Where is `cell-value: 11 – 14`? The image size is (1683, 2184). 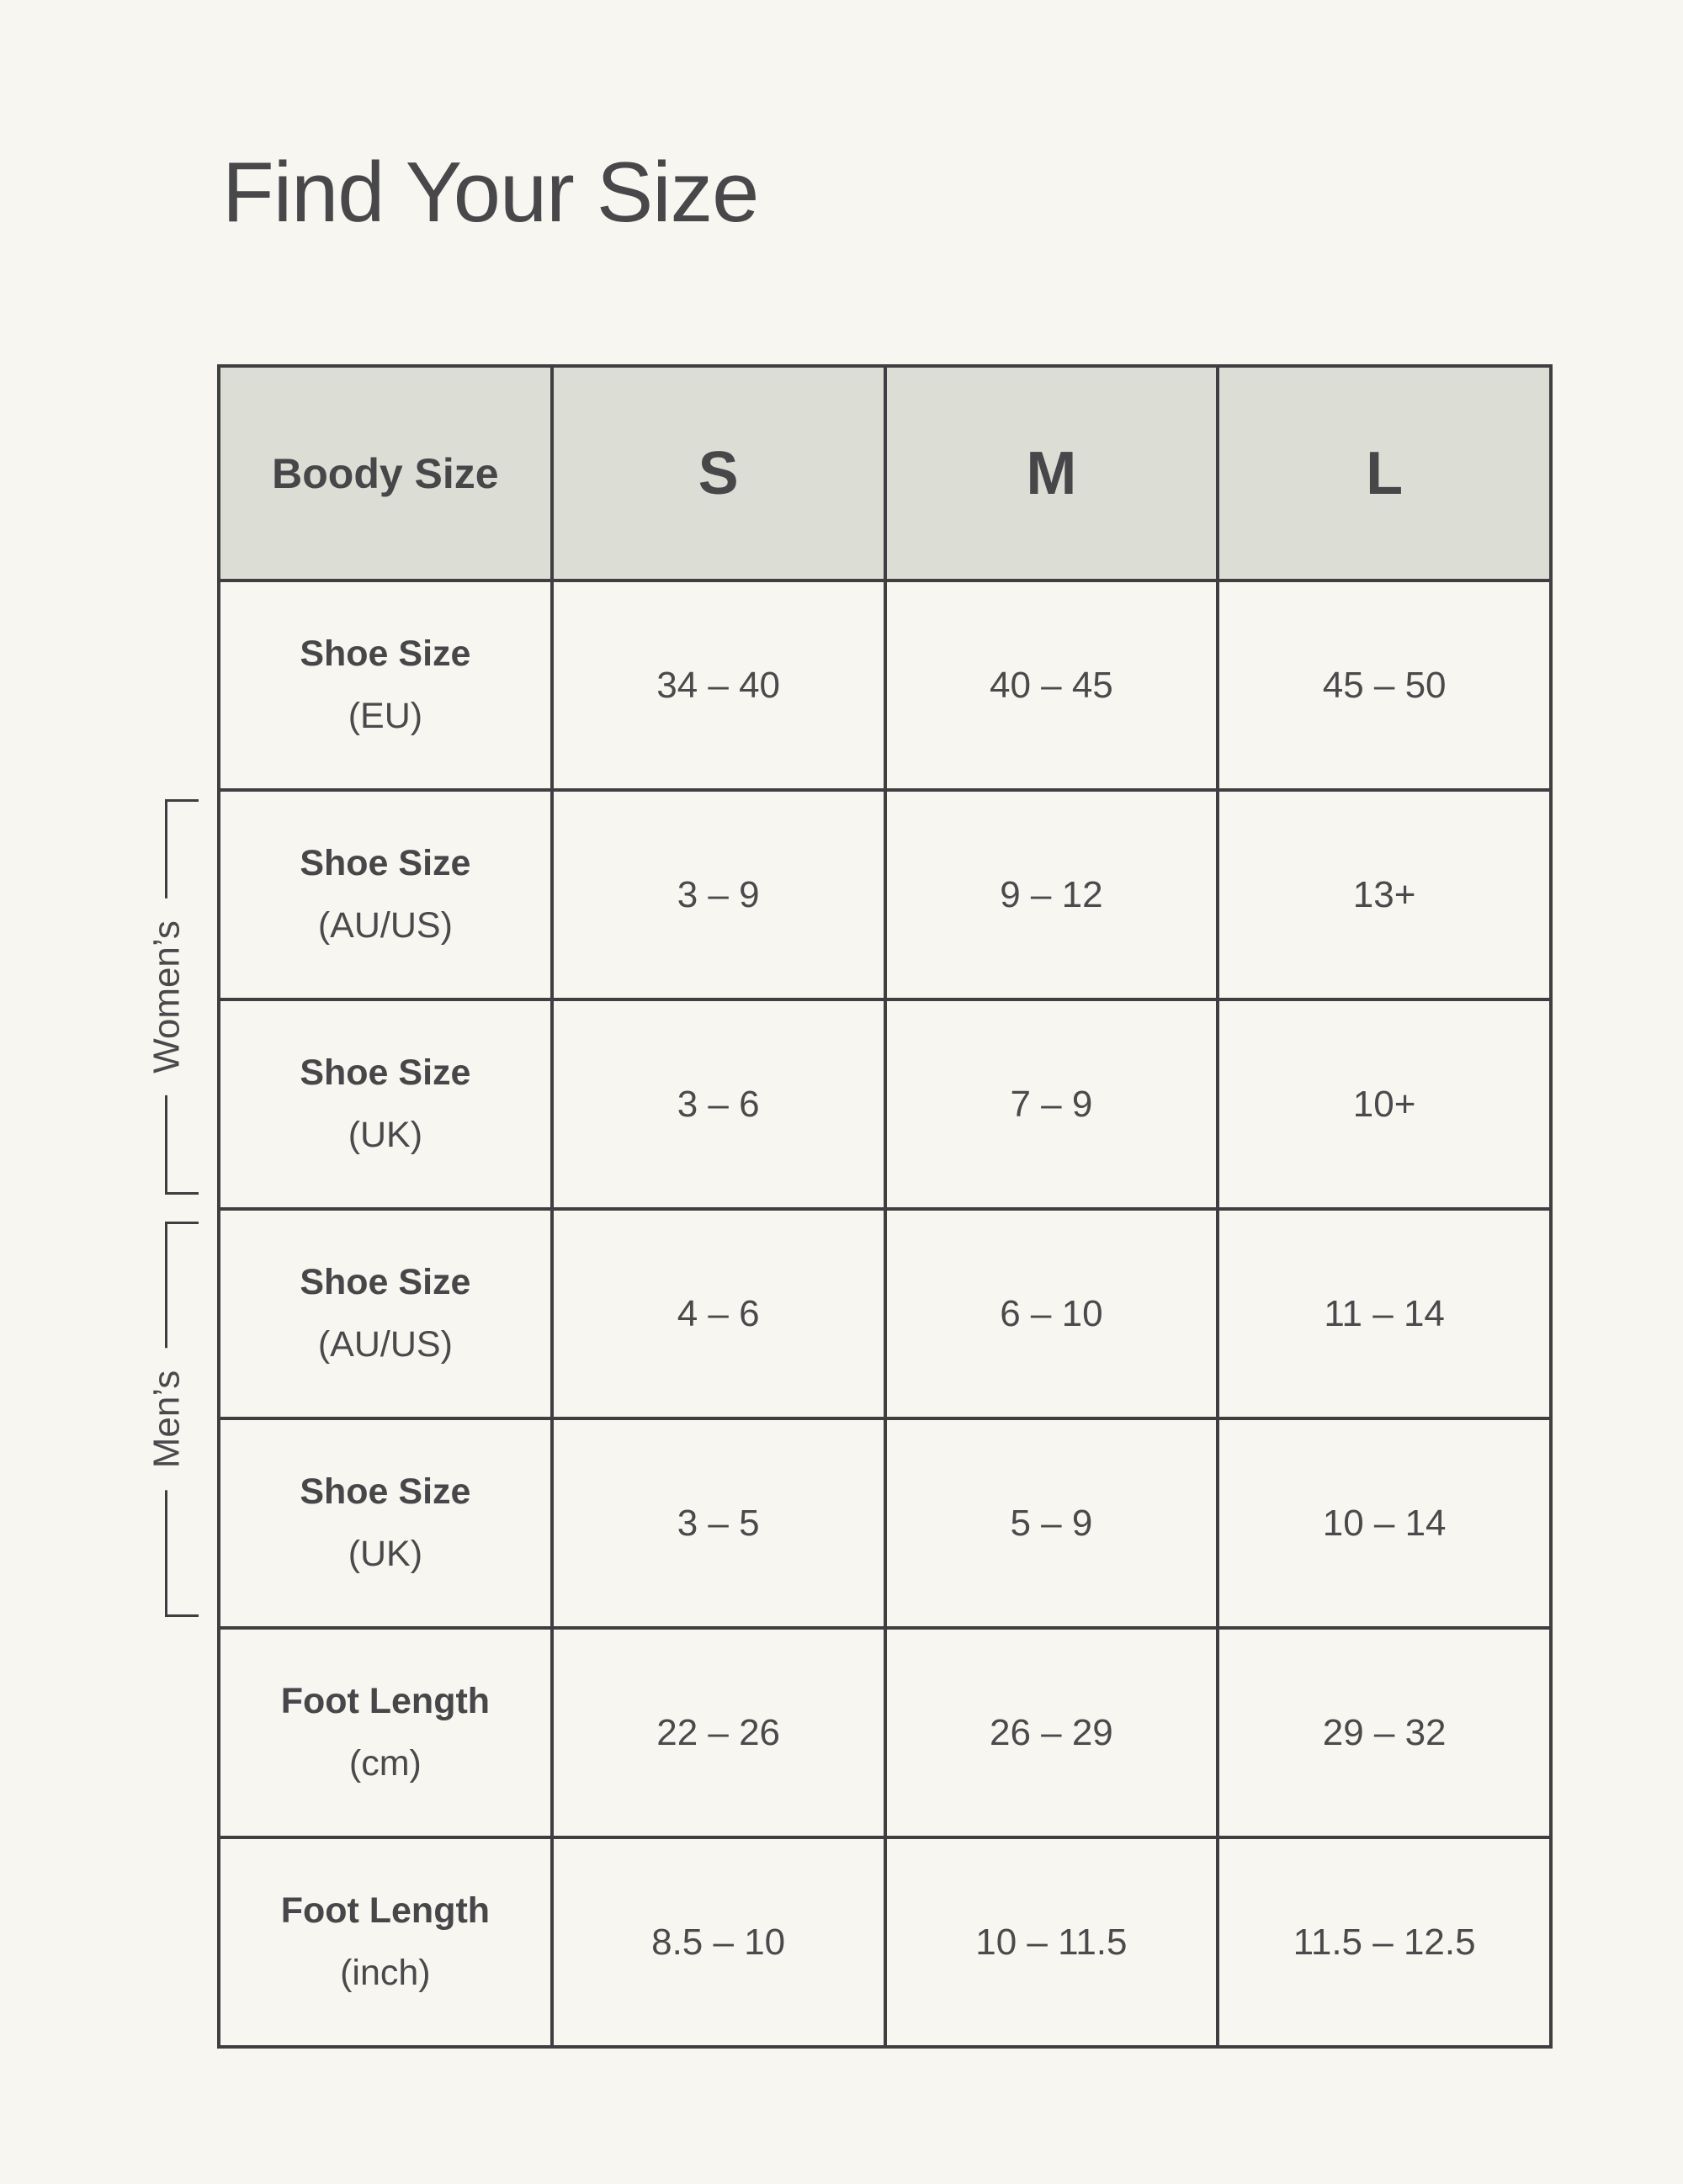
cell-value: 11 – 14 is located at coordinates (1384, 1313).